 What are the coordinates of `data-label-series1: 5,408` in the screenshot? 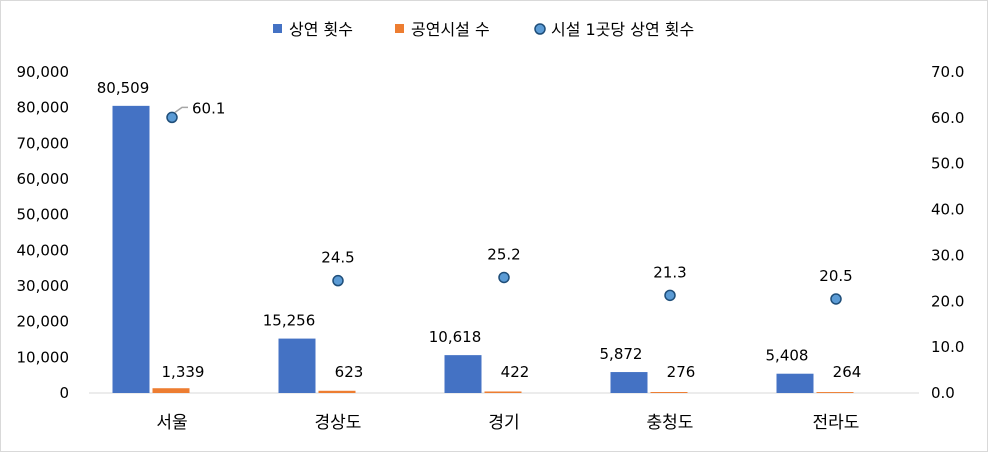 It's located at (787, 356).